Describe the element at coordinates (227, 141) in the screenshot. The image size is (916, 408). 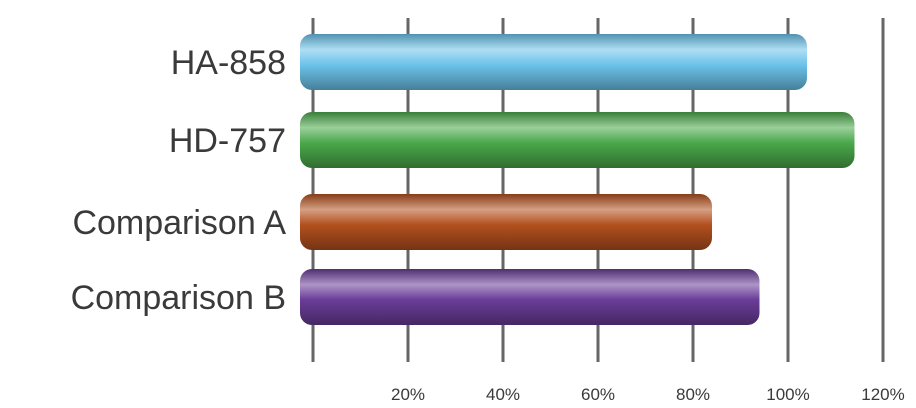
I see `category-label-hd-757: HD-757` at that location.